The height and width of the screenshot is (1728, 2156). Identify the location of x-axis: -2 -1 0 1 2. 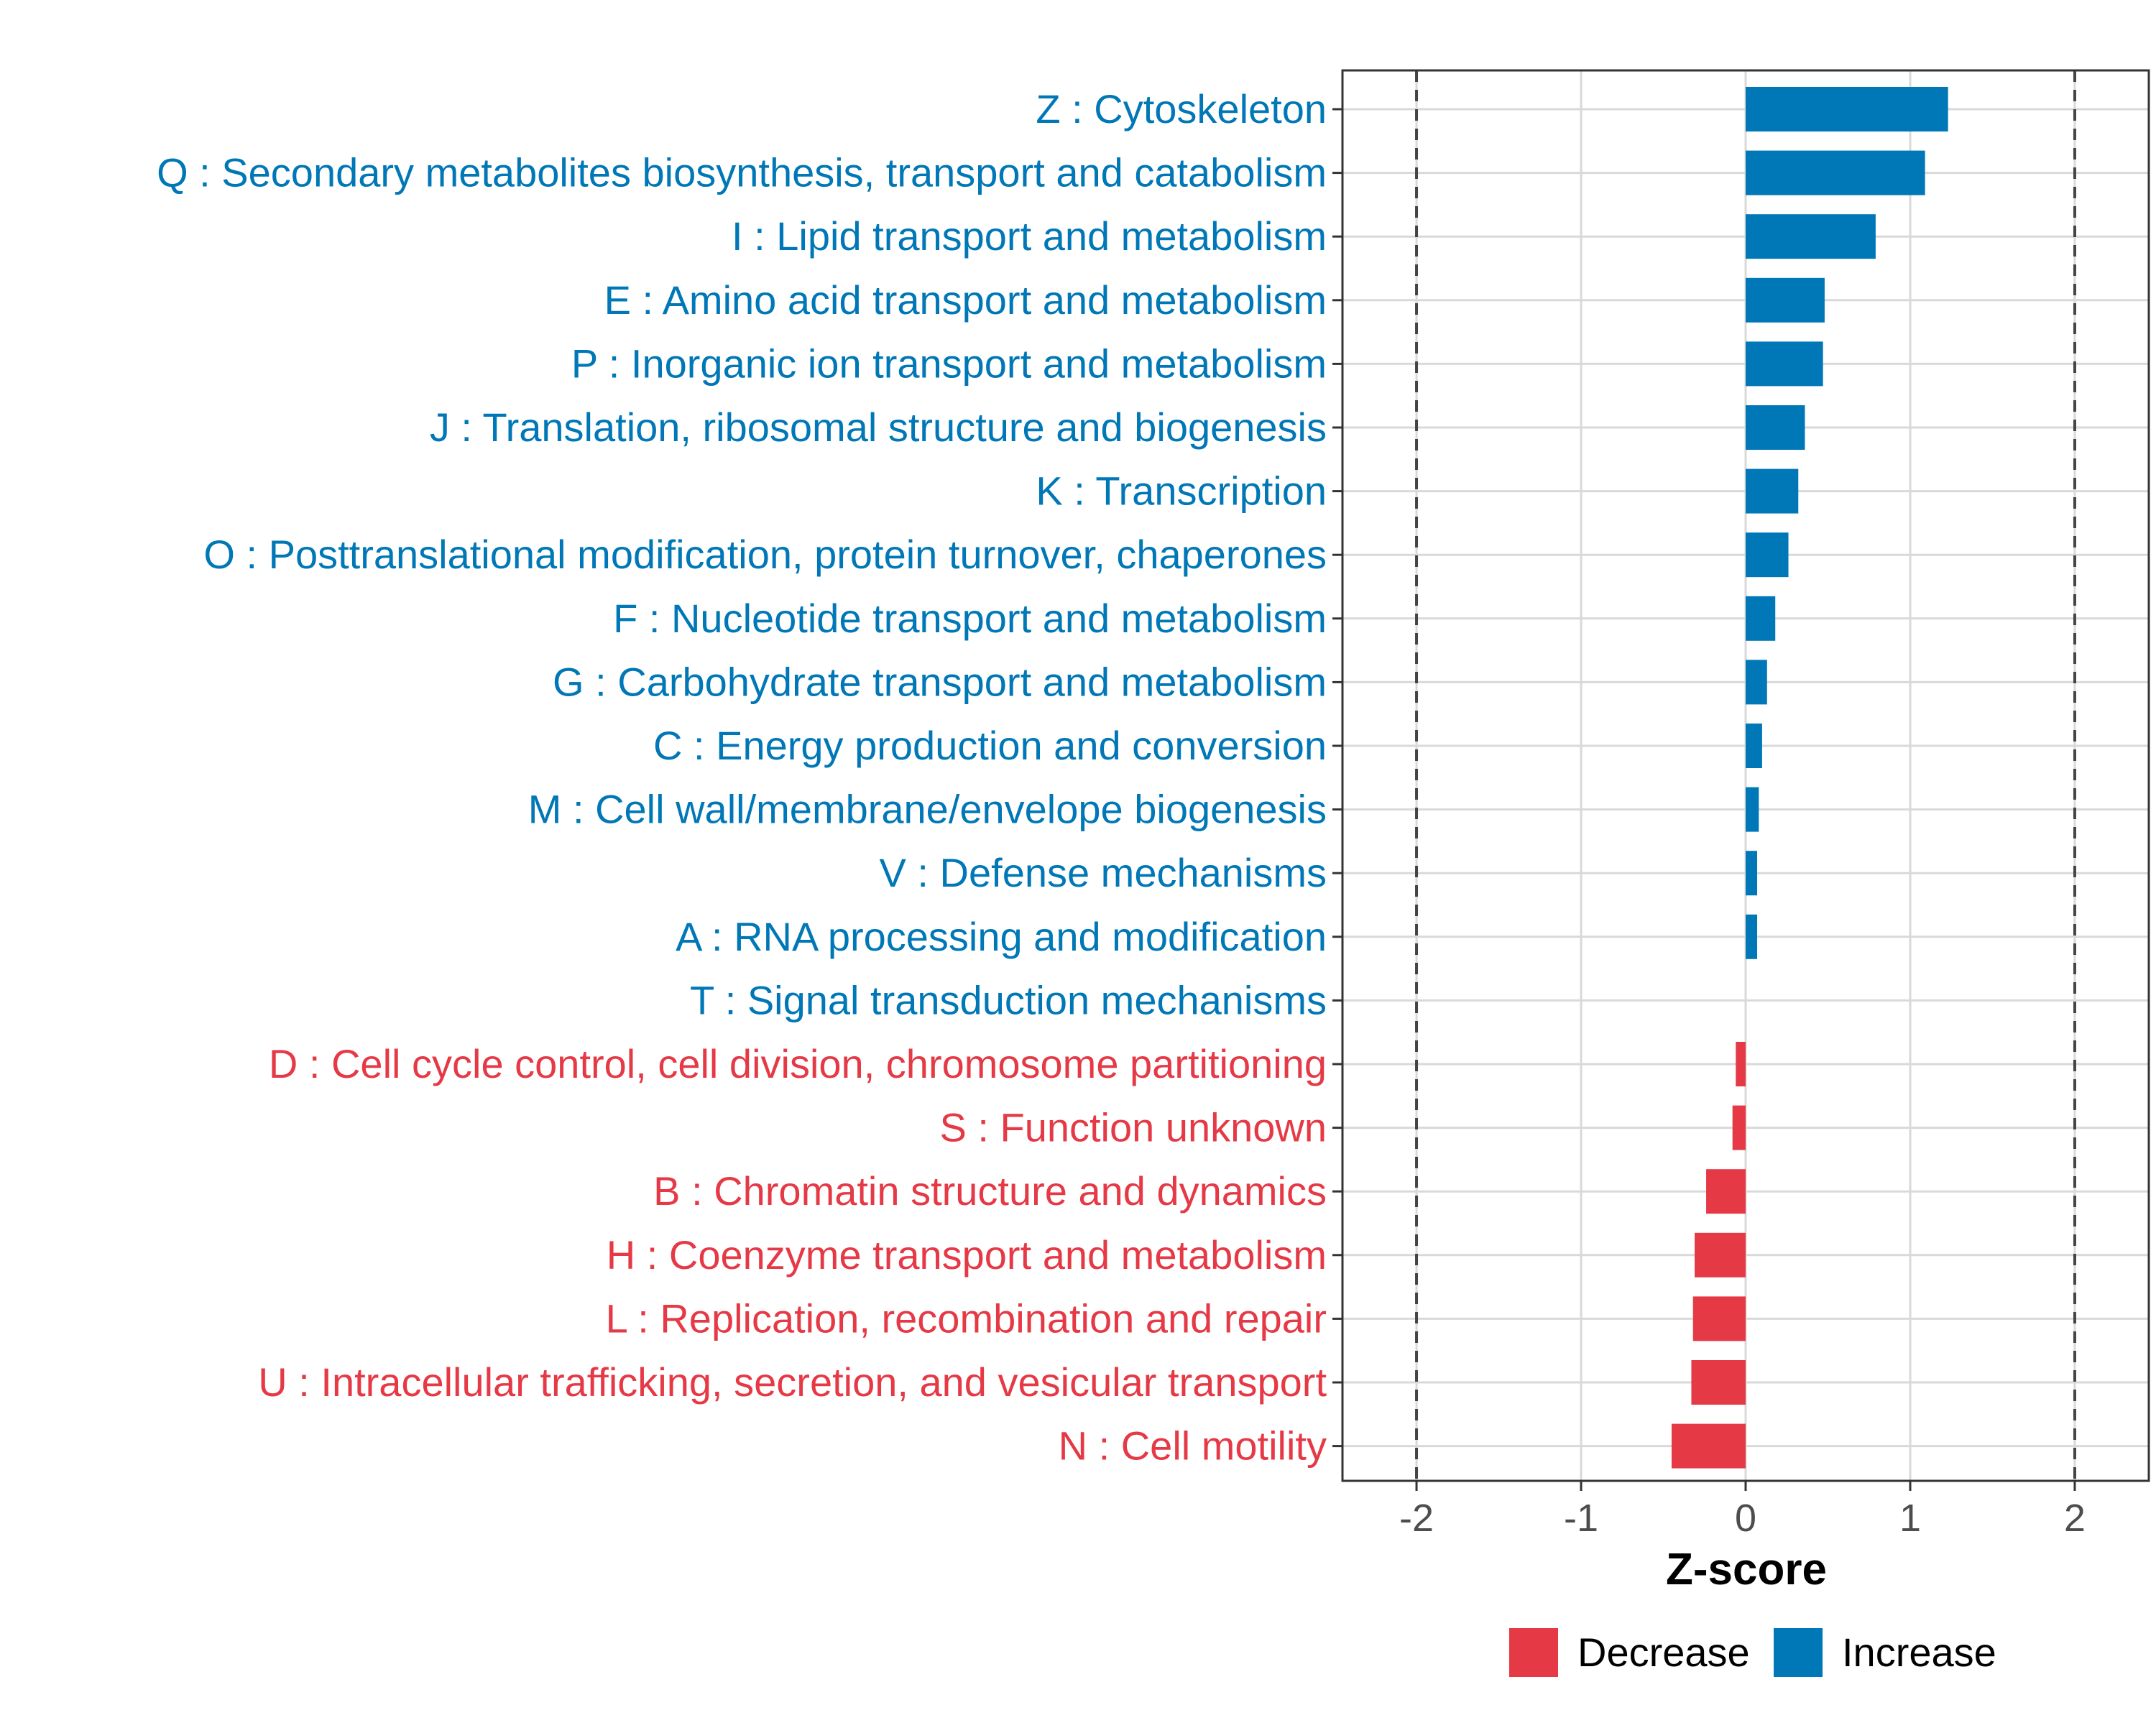
(1743, 1511).